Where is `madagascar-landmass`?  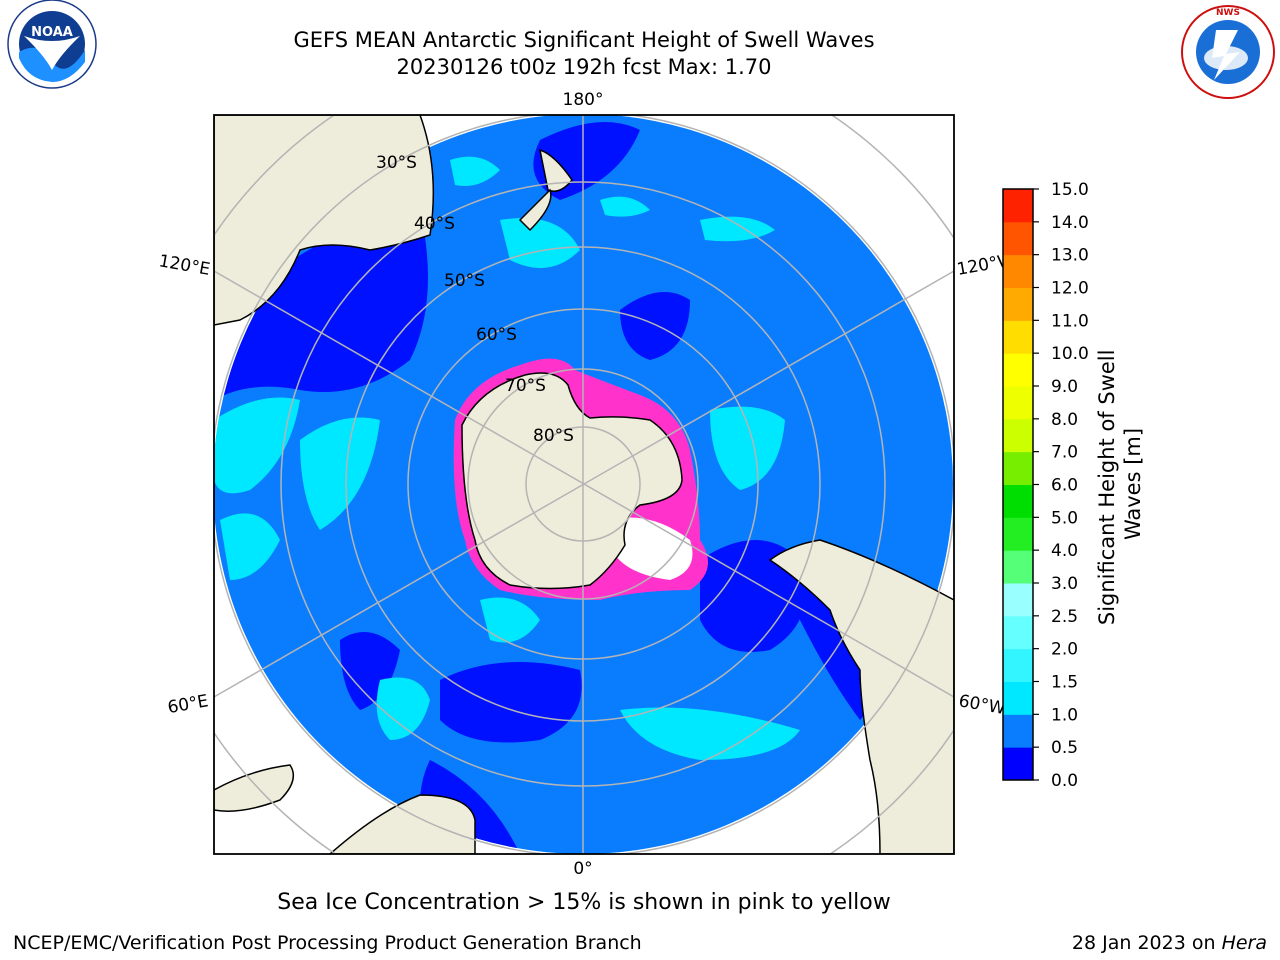
madagascar-landmass is located at coordinates (254, 788).